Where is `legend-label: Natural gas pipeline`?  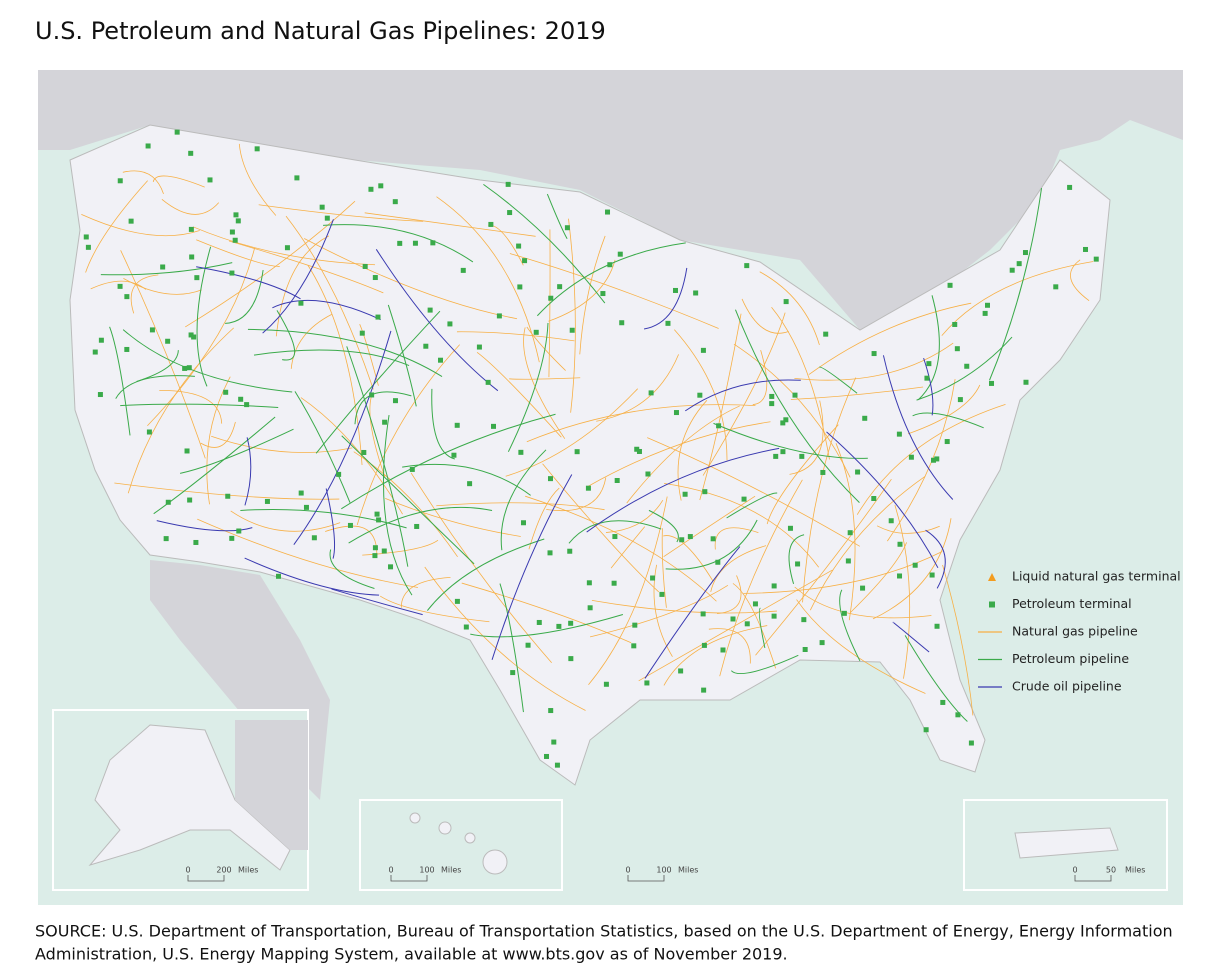
legend-label: Natural gas pipeline is located at coordinates (1075, 631).